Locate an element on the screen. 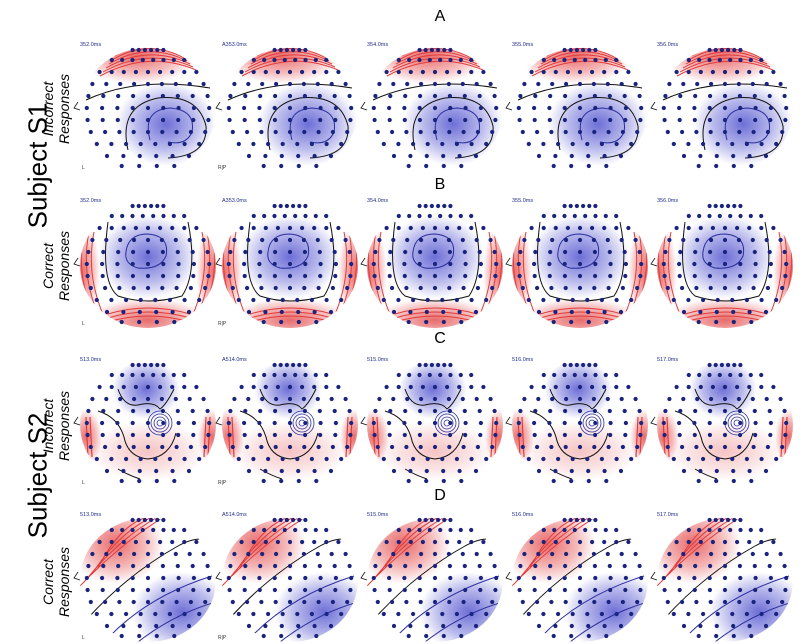  corner-label-right: R|P is located at coordinates (222, 483).